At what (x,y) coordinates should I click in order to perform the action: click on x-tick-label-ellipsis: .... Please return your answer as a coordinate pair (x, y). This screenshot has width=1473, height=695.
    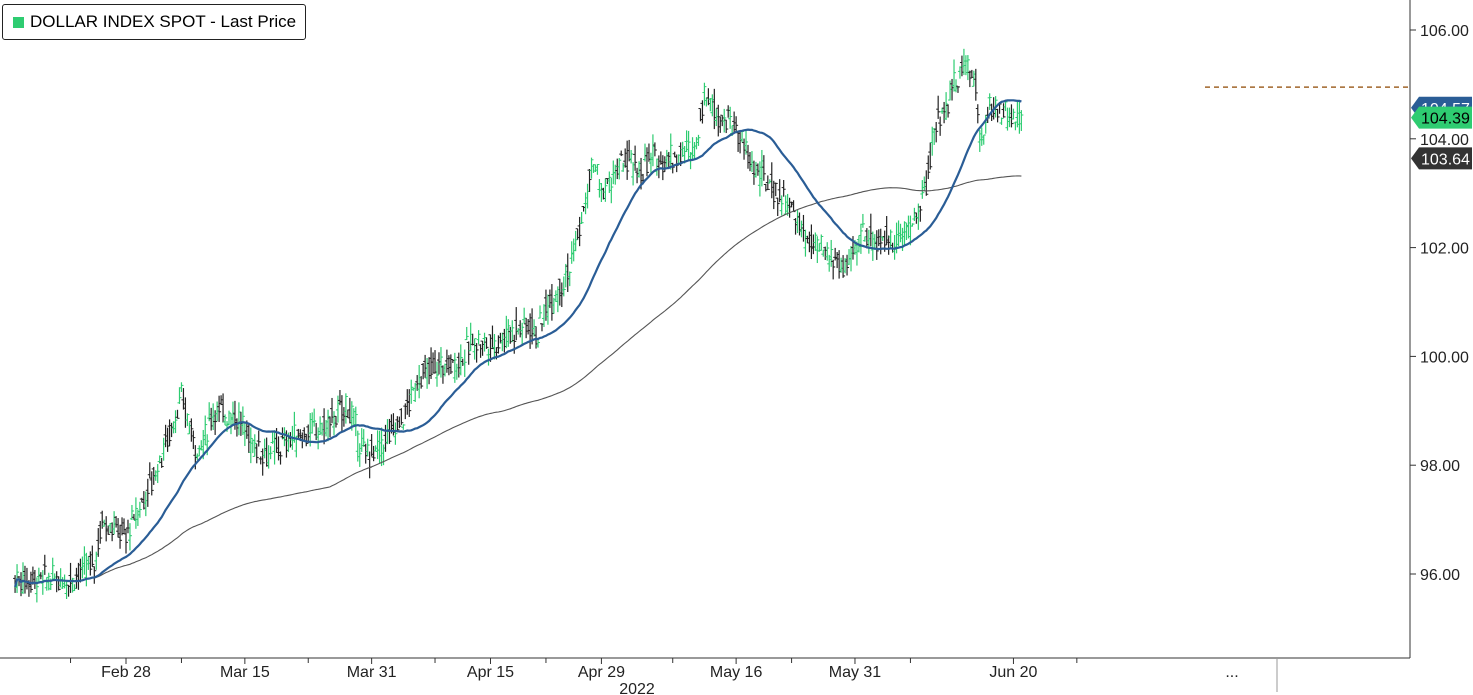
    Looking at the image, I should click on (1231, 672).